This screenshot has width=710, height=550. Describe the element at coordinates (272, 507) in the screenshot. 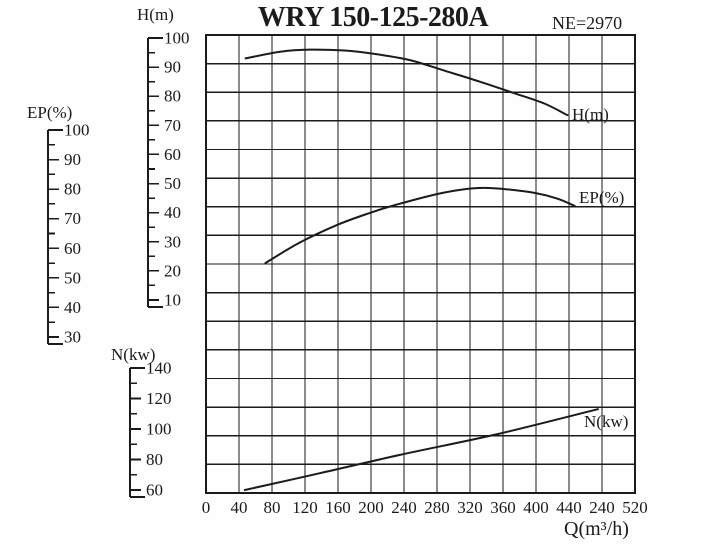

I see `x-axis-tick-label: 80` at that location.